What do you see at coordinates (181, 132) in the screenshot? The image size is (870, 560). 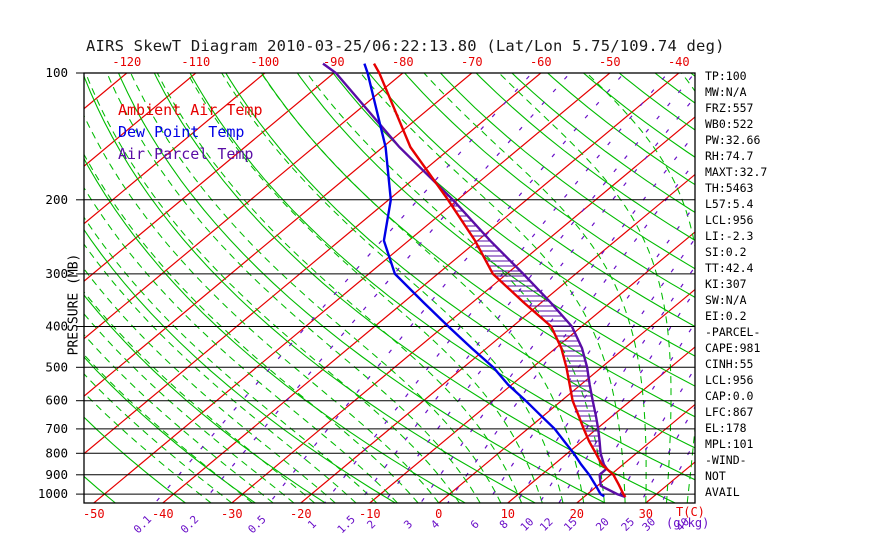 I see `legend-dew-point-temp: Dew Point Temp` at bounding box center [181, 132].